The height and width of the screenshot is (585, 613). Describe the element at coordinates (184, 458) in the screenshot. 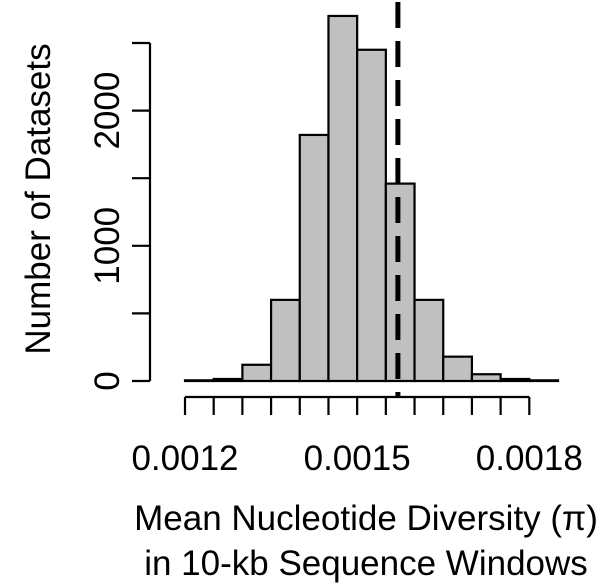

I see `x-tick-label: 0.0012` at that location.